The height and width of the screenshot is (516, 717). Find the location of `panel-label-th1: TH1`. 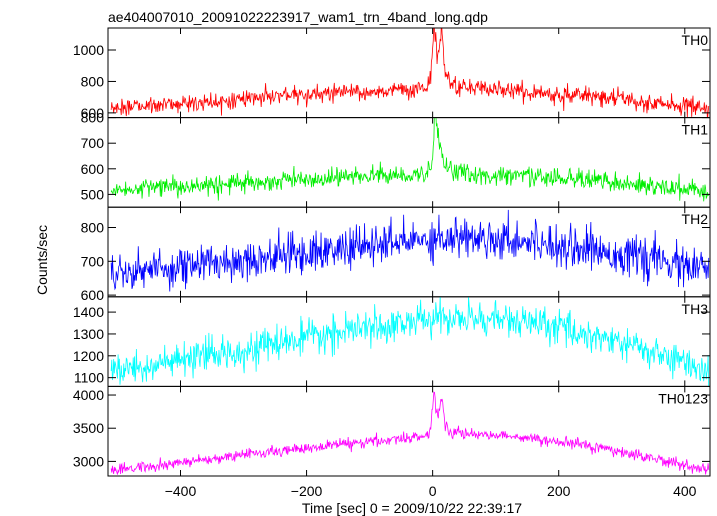

panel-label-th1: TH1 is located at coordinates (695, 130).